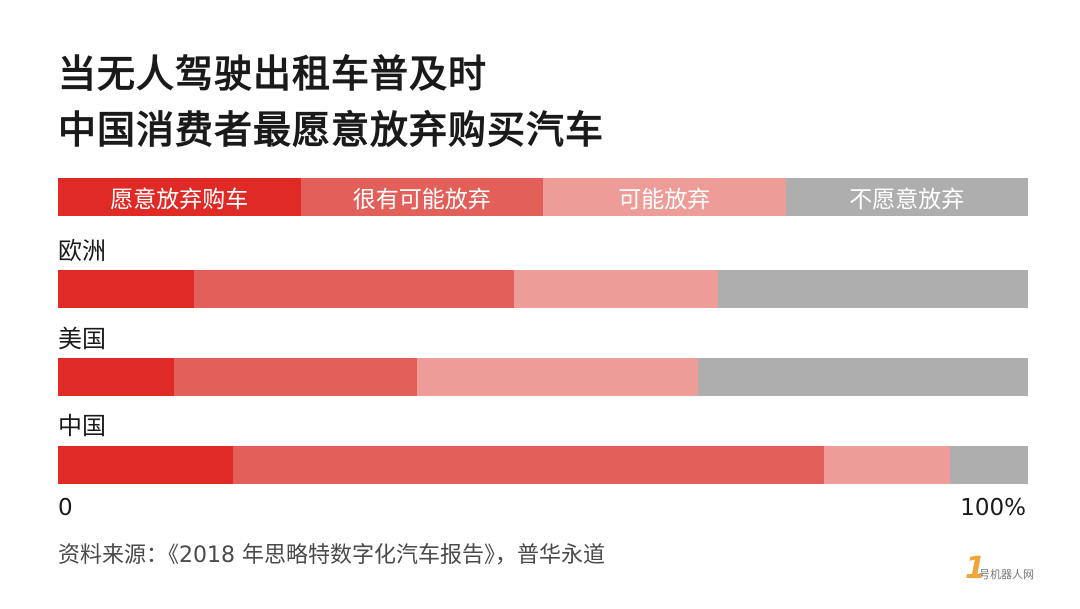 This screenshot has height=609, width=1080. What do you see at coordinates (273, 74) in the screenshot?
I see `chart-title-line-1: 当无人驾驶出租车普及时` at bounding box center [273, 74].